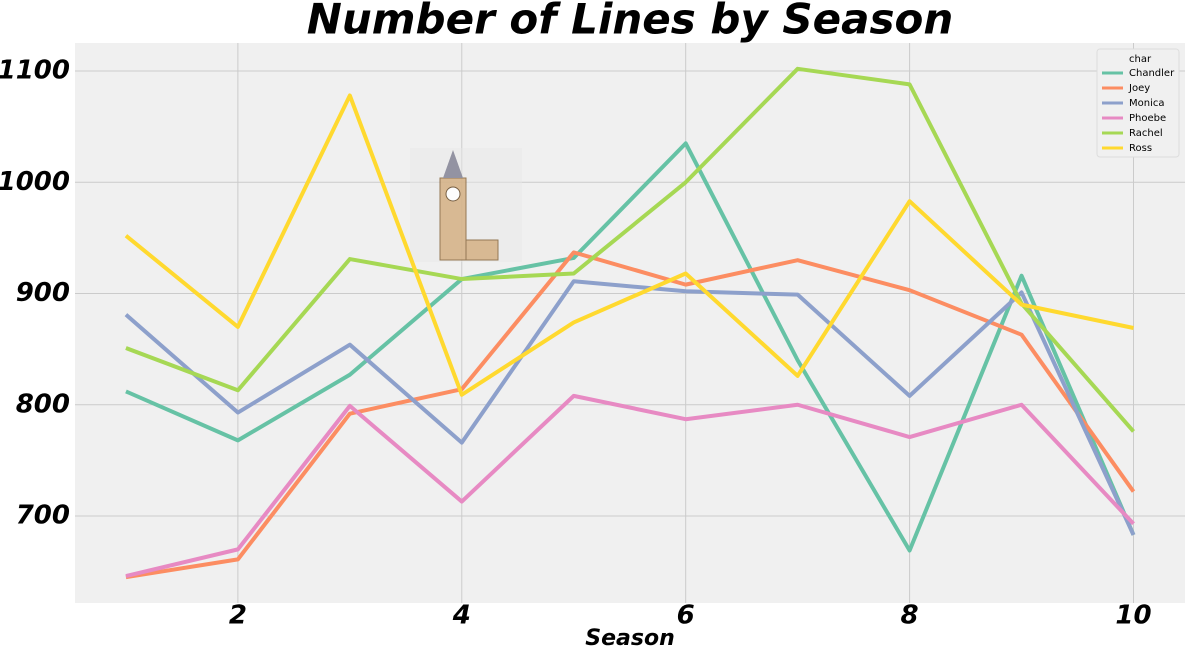 This screenshot has height=661, width=1200. Describe the element at coordinates (686, 616) in the screenshot. I see `x-tick-label: 6` at that location.